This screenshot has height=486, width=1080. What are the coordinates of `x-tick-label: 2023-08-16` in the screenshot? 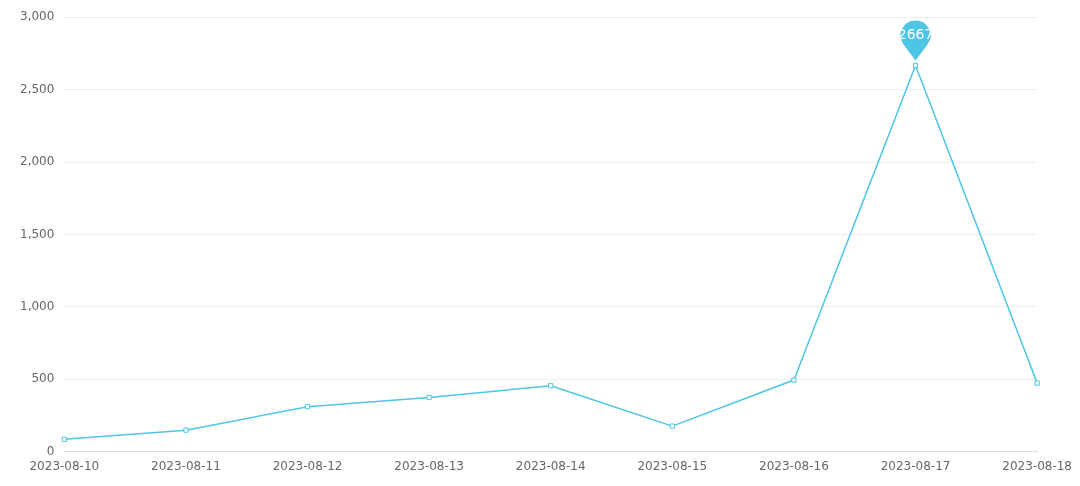 It's located at (794, 465).